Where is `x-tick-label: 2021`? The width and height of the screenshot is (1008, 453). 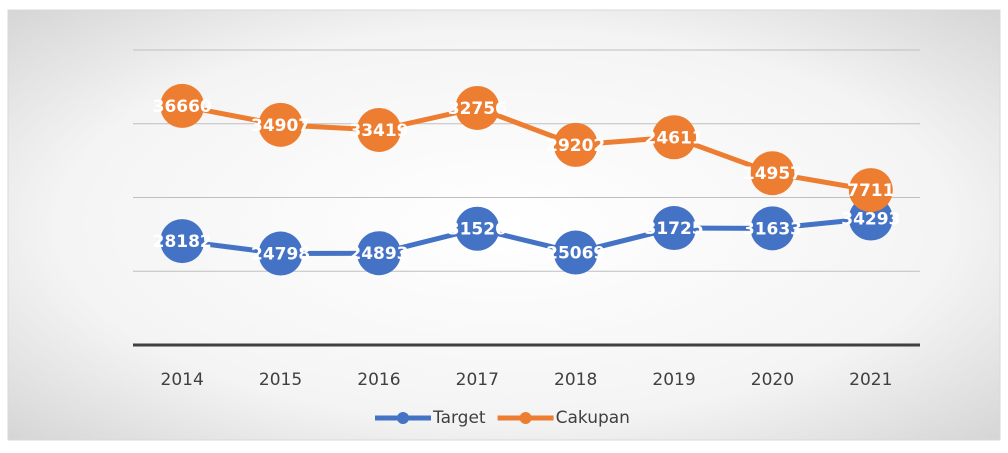 x-tick-label: 2021 is located at coordinates (870, 380).